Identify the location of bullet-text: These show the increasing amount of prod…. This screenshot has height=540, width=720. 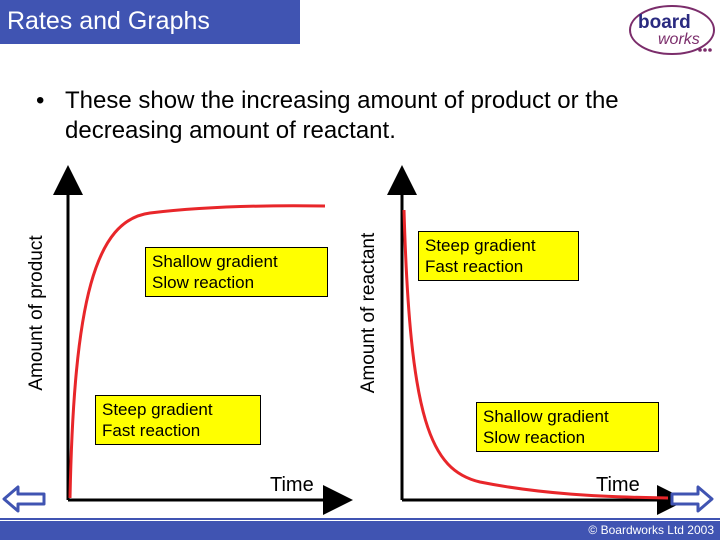
(342, 115).